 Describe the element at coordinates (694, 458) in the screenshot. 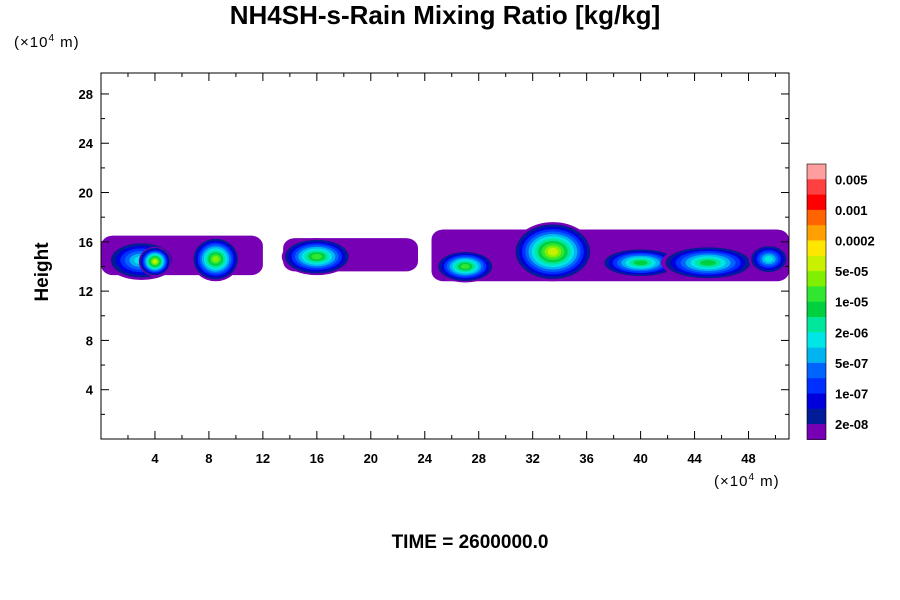

I see `x-tick-label: 44` at that location.